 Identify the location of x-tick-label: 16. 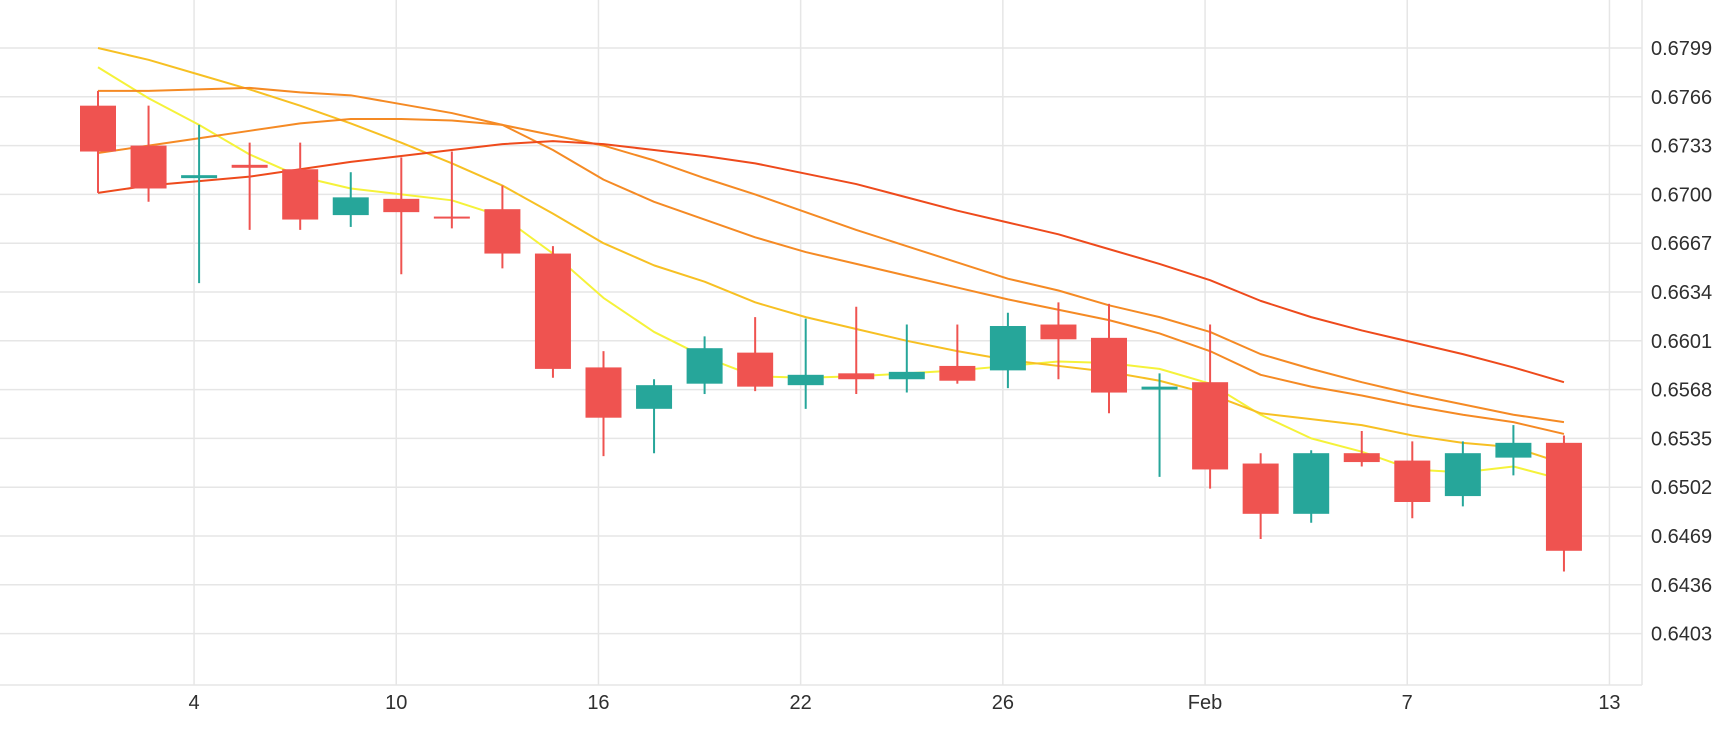
(598, 703).